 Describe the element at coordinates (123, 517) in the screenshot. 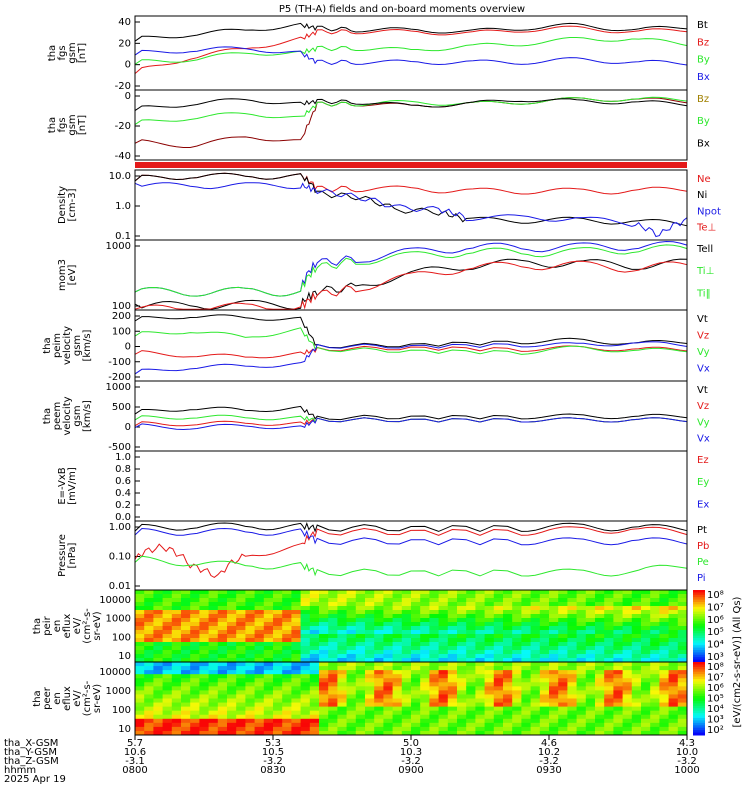

I see `efield-ytick: 0.0` at that location.